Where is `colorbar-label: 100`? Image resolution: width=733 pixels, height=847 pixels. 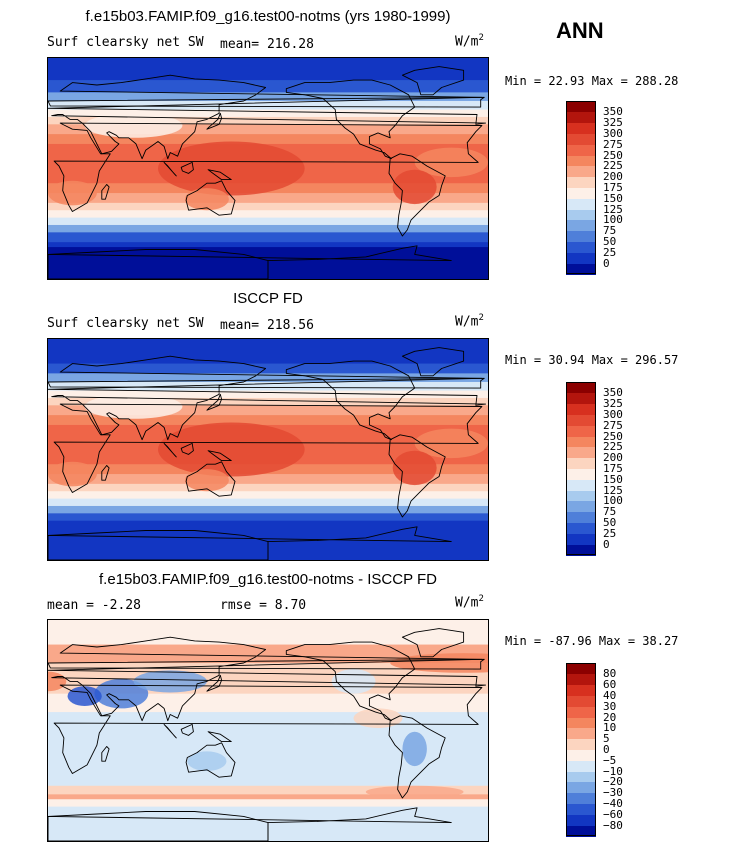
colorbar-label: 100 is located at coordinates (613, 220).